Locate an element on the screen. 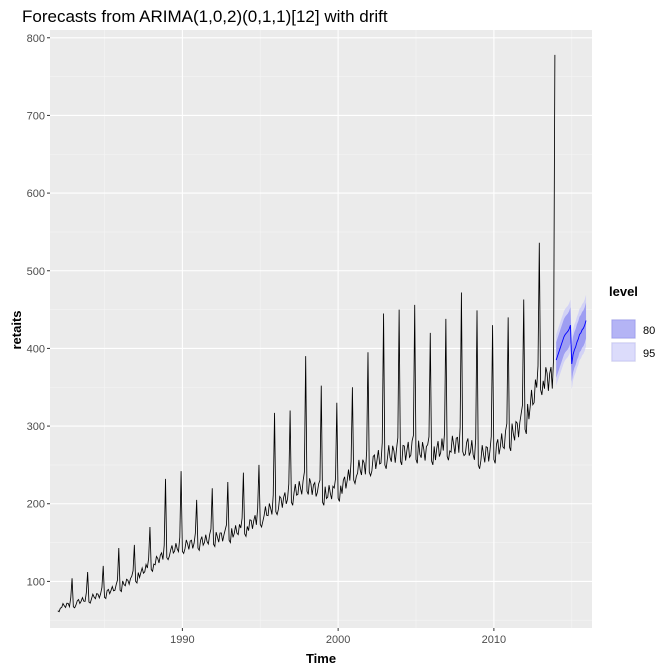 Image resolution: width=672 pixels, height=672 pixels. forecast-mean-line is located at coordinates (571, 342).